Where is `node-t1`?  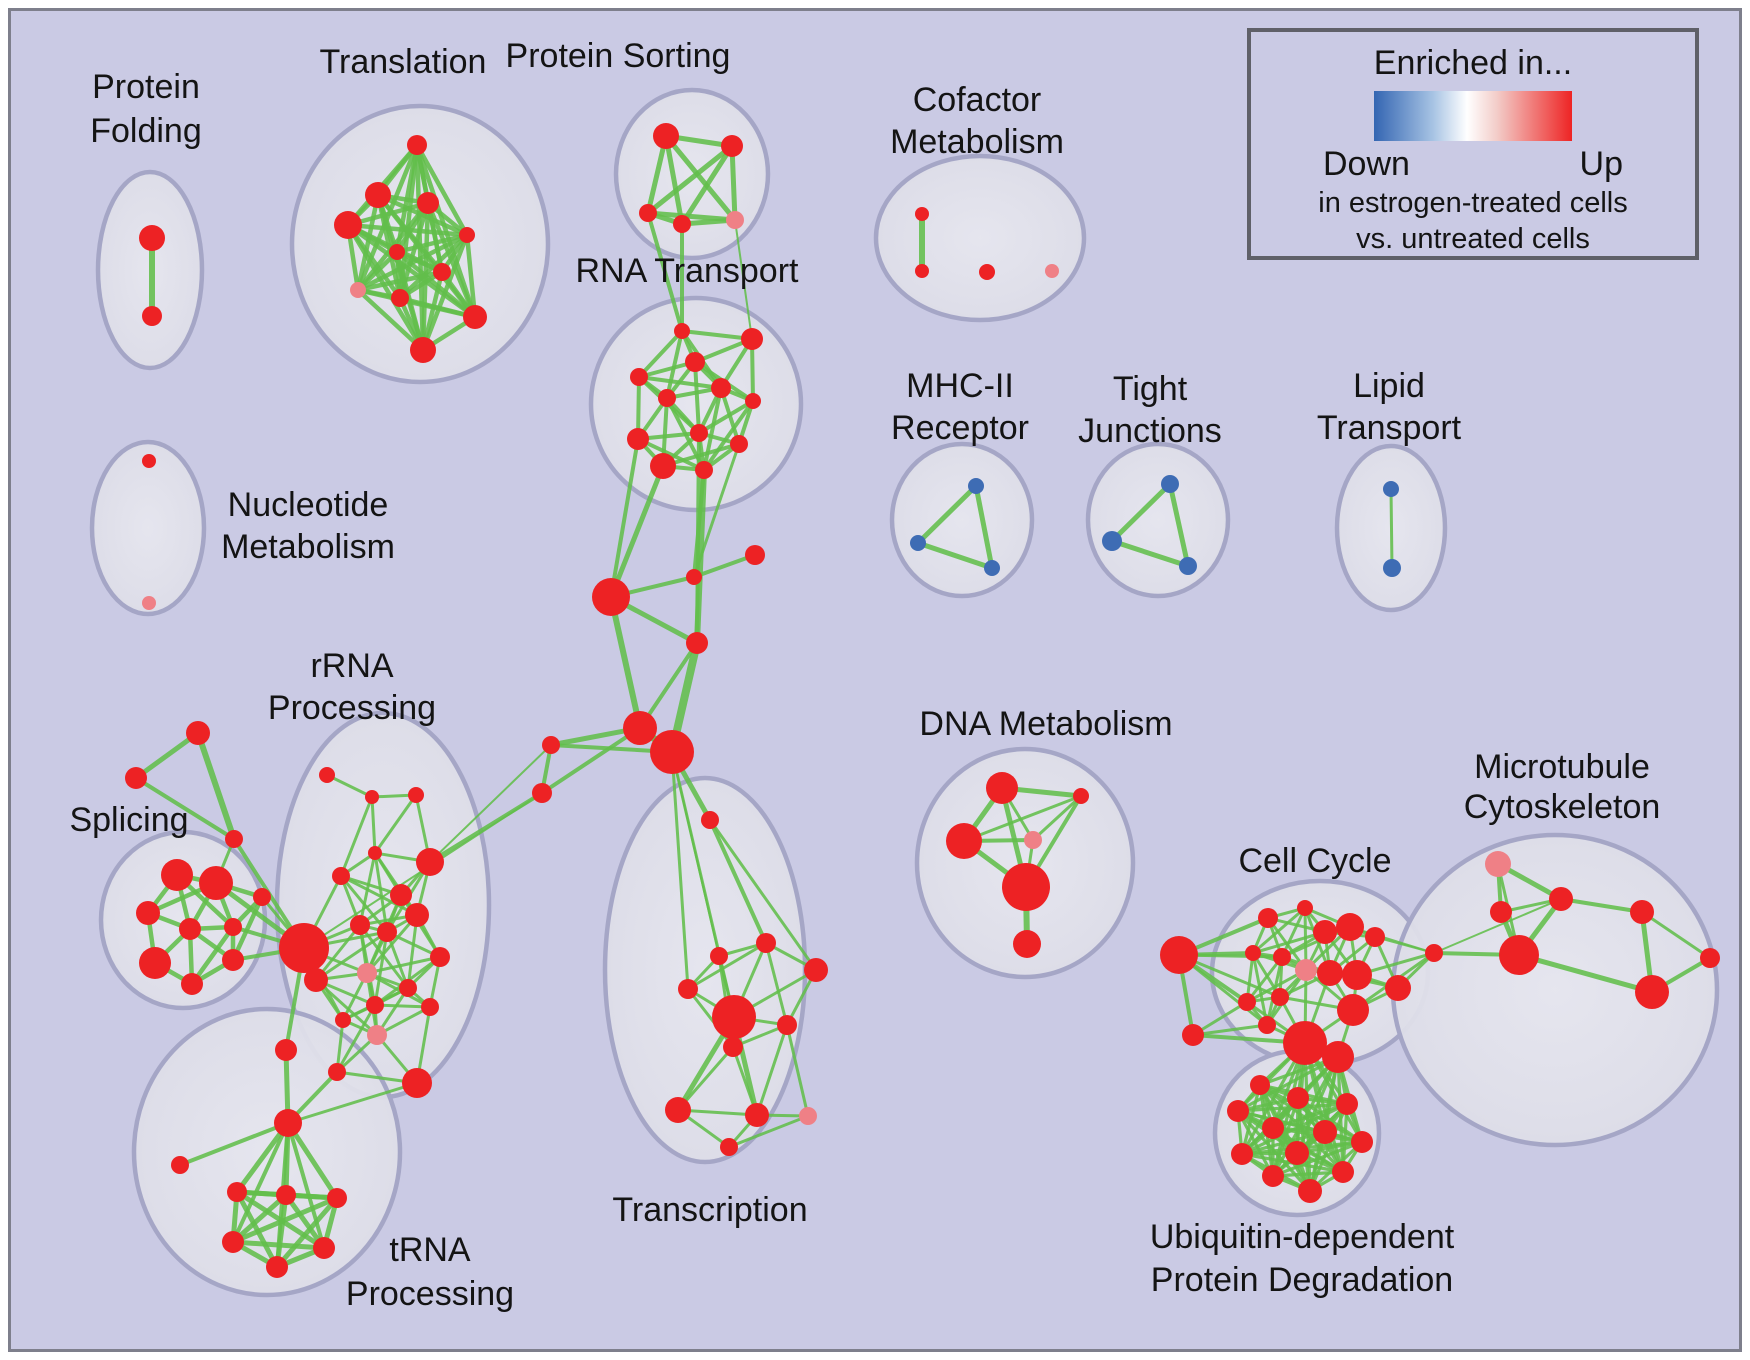 node-t1 is located at coordinates (417, 145).